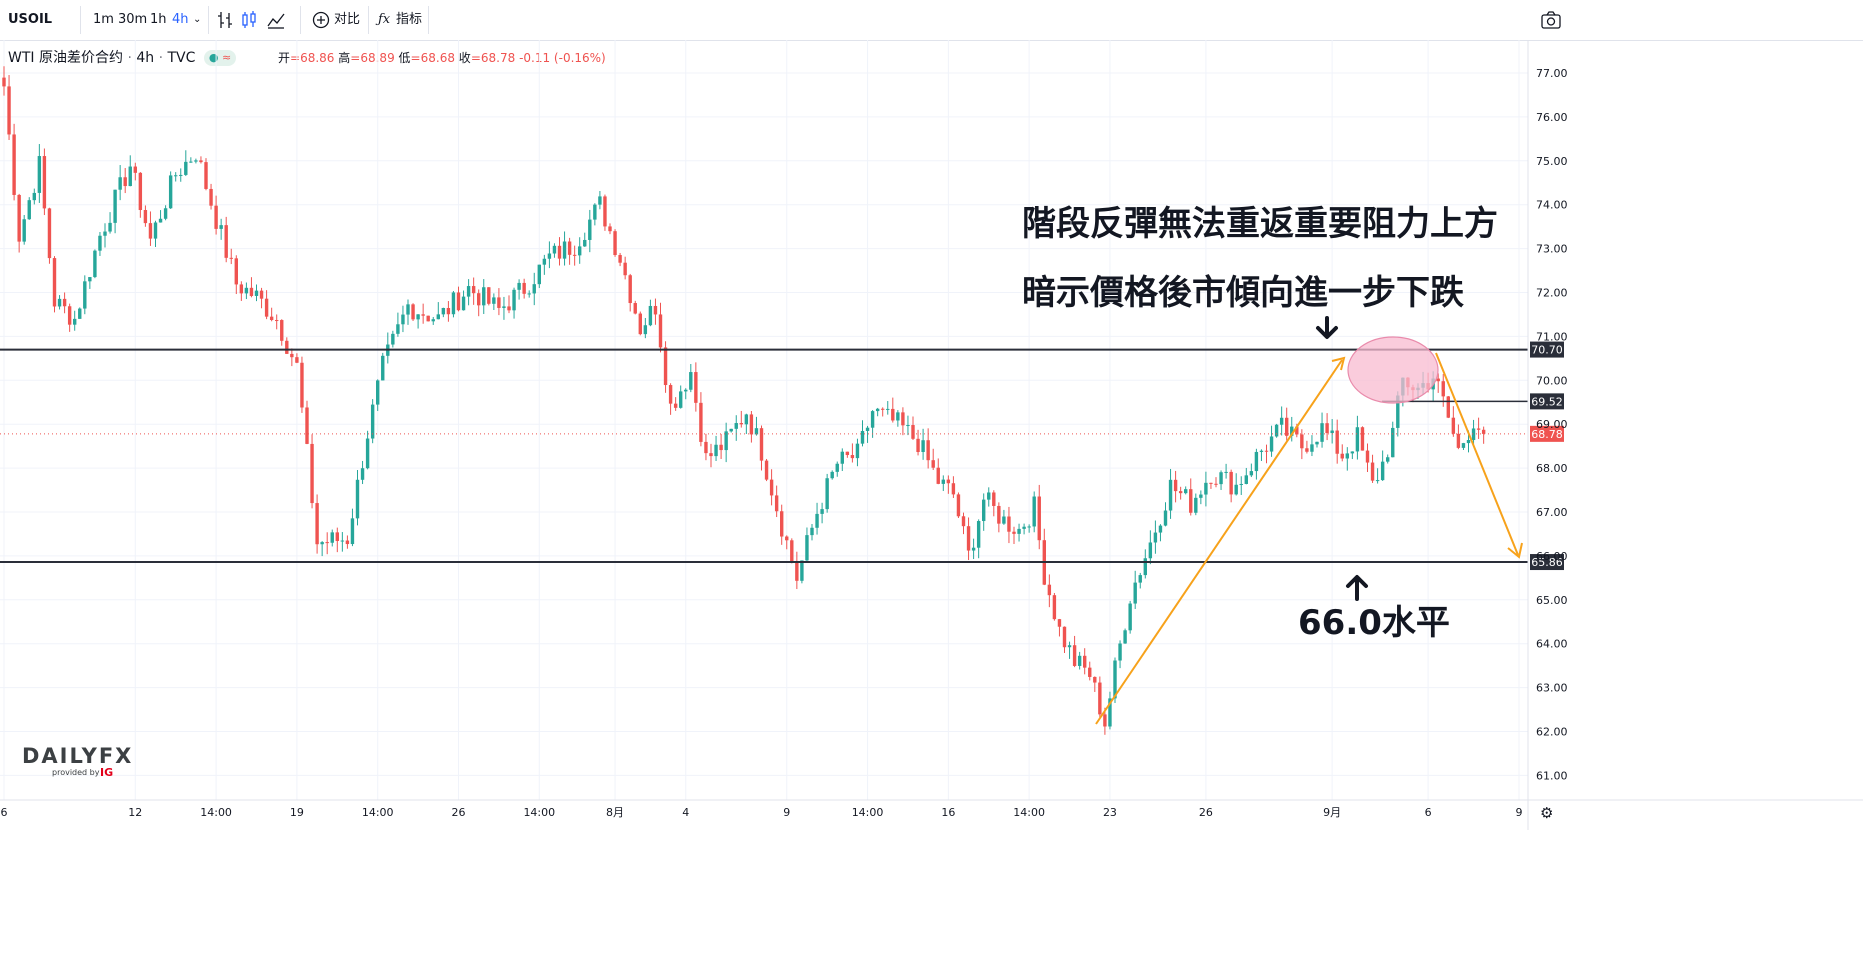 This screenshot has width=1863, height=974. I want to click on legend-title: WTI 原油差价合约, so click(65, 58).